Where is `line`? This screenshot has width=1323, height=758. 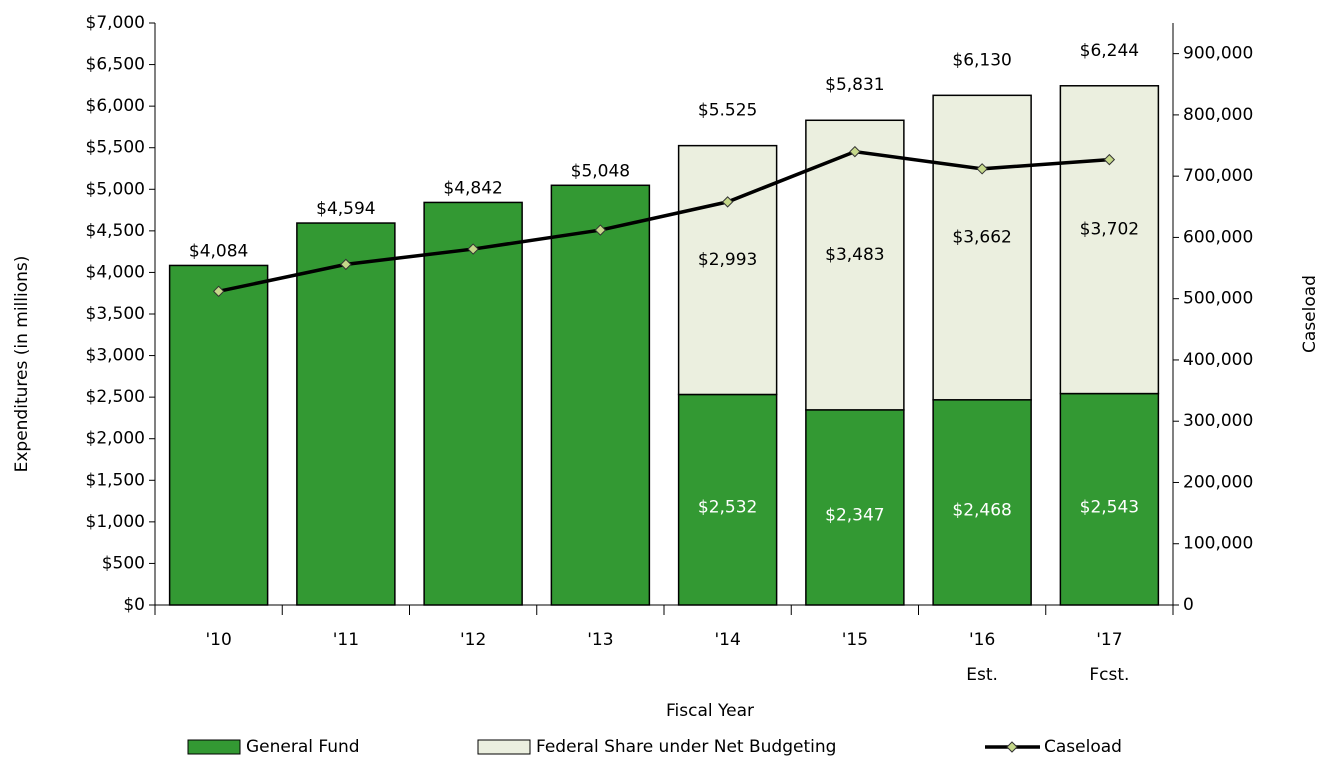
line is located at coordinates (664, 221).